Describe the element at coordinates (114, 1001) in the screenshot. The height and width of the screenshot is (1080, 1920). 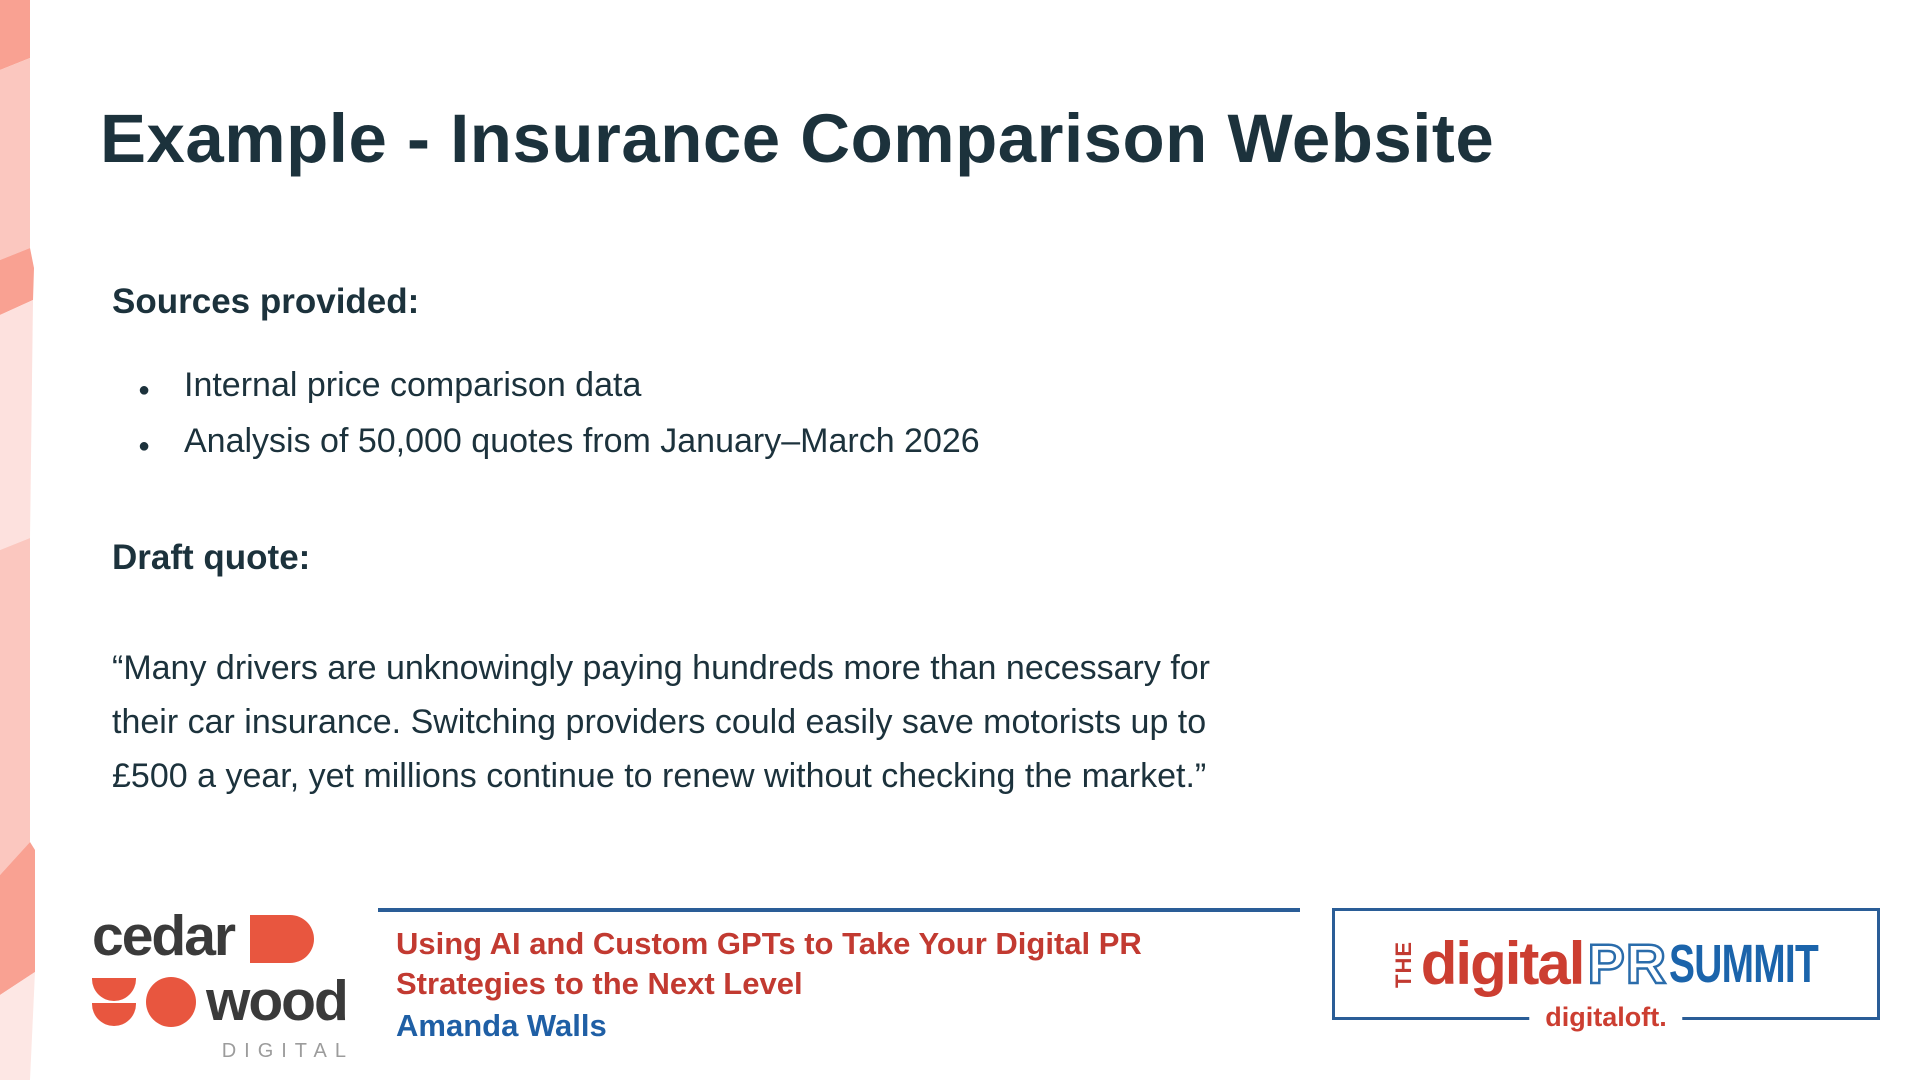
I see `stacked-arcs-icon` at that location.